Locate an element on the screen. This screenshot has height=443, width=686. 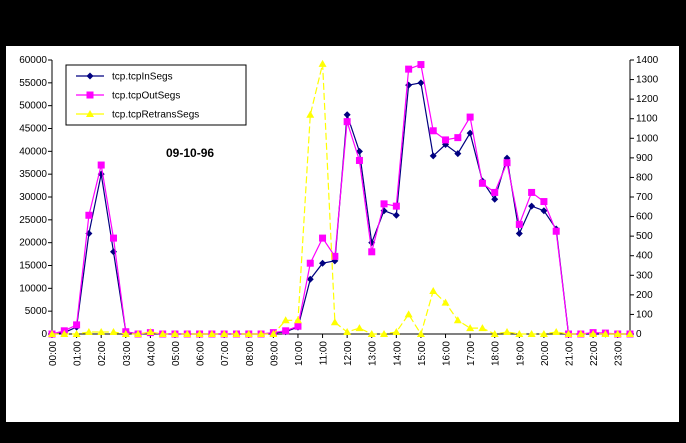
x-tick-label: 09:00 is located at coordinates (274, 353).